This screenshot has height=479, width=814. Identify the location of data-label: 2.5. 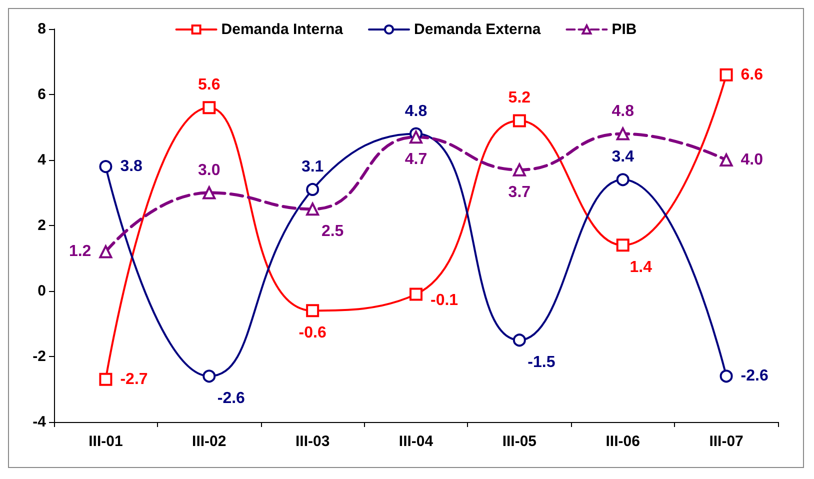
(332, 231).